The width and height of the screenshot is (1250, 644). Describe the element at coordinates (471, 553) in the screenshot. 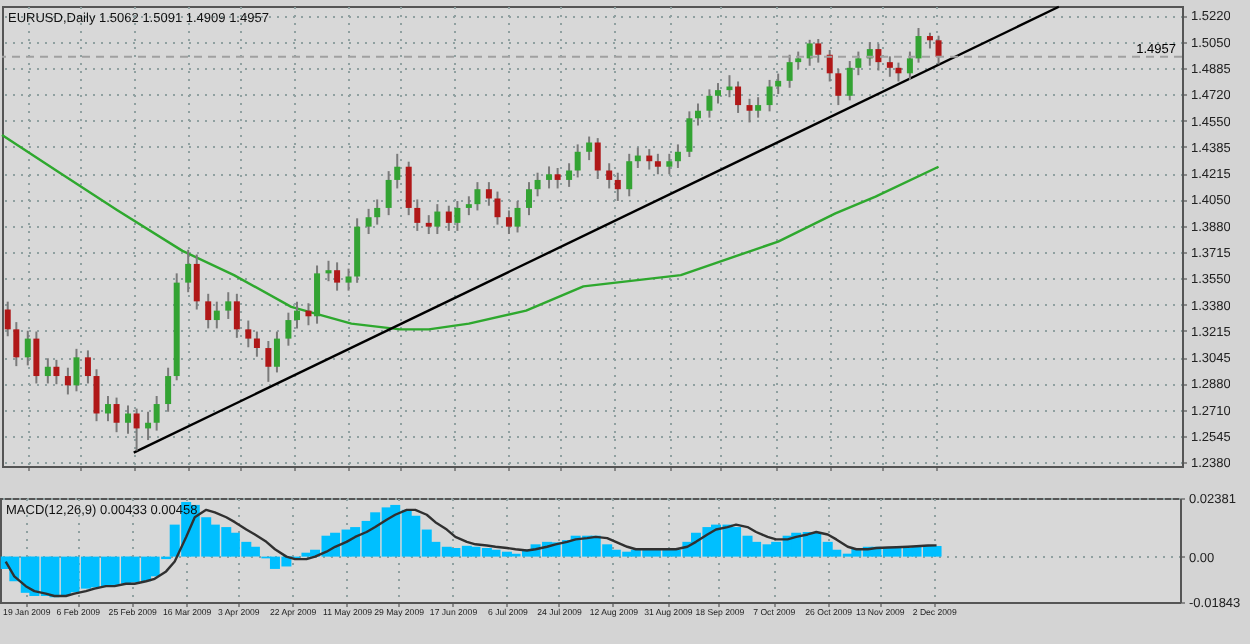

I see `line-series` at that location.